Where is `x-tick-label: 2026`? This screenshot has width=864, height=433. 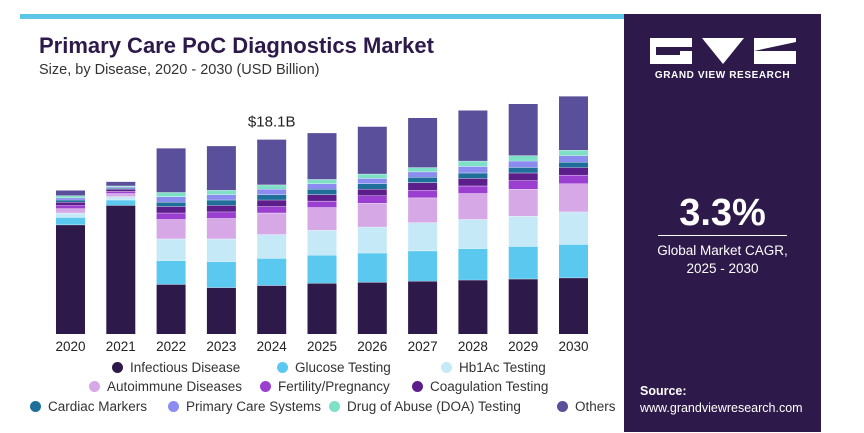
x-tick-label: 2026 is located at coordinates (372, 346).